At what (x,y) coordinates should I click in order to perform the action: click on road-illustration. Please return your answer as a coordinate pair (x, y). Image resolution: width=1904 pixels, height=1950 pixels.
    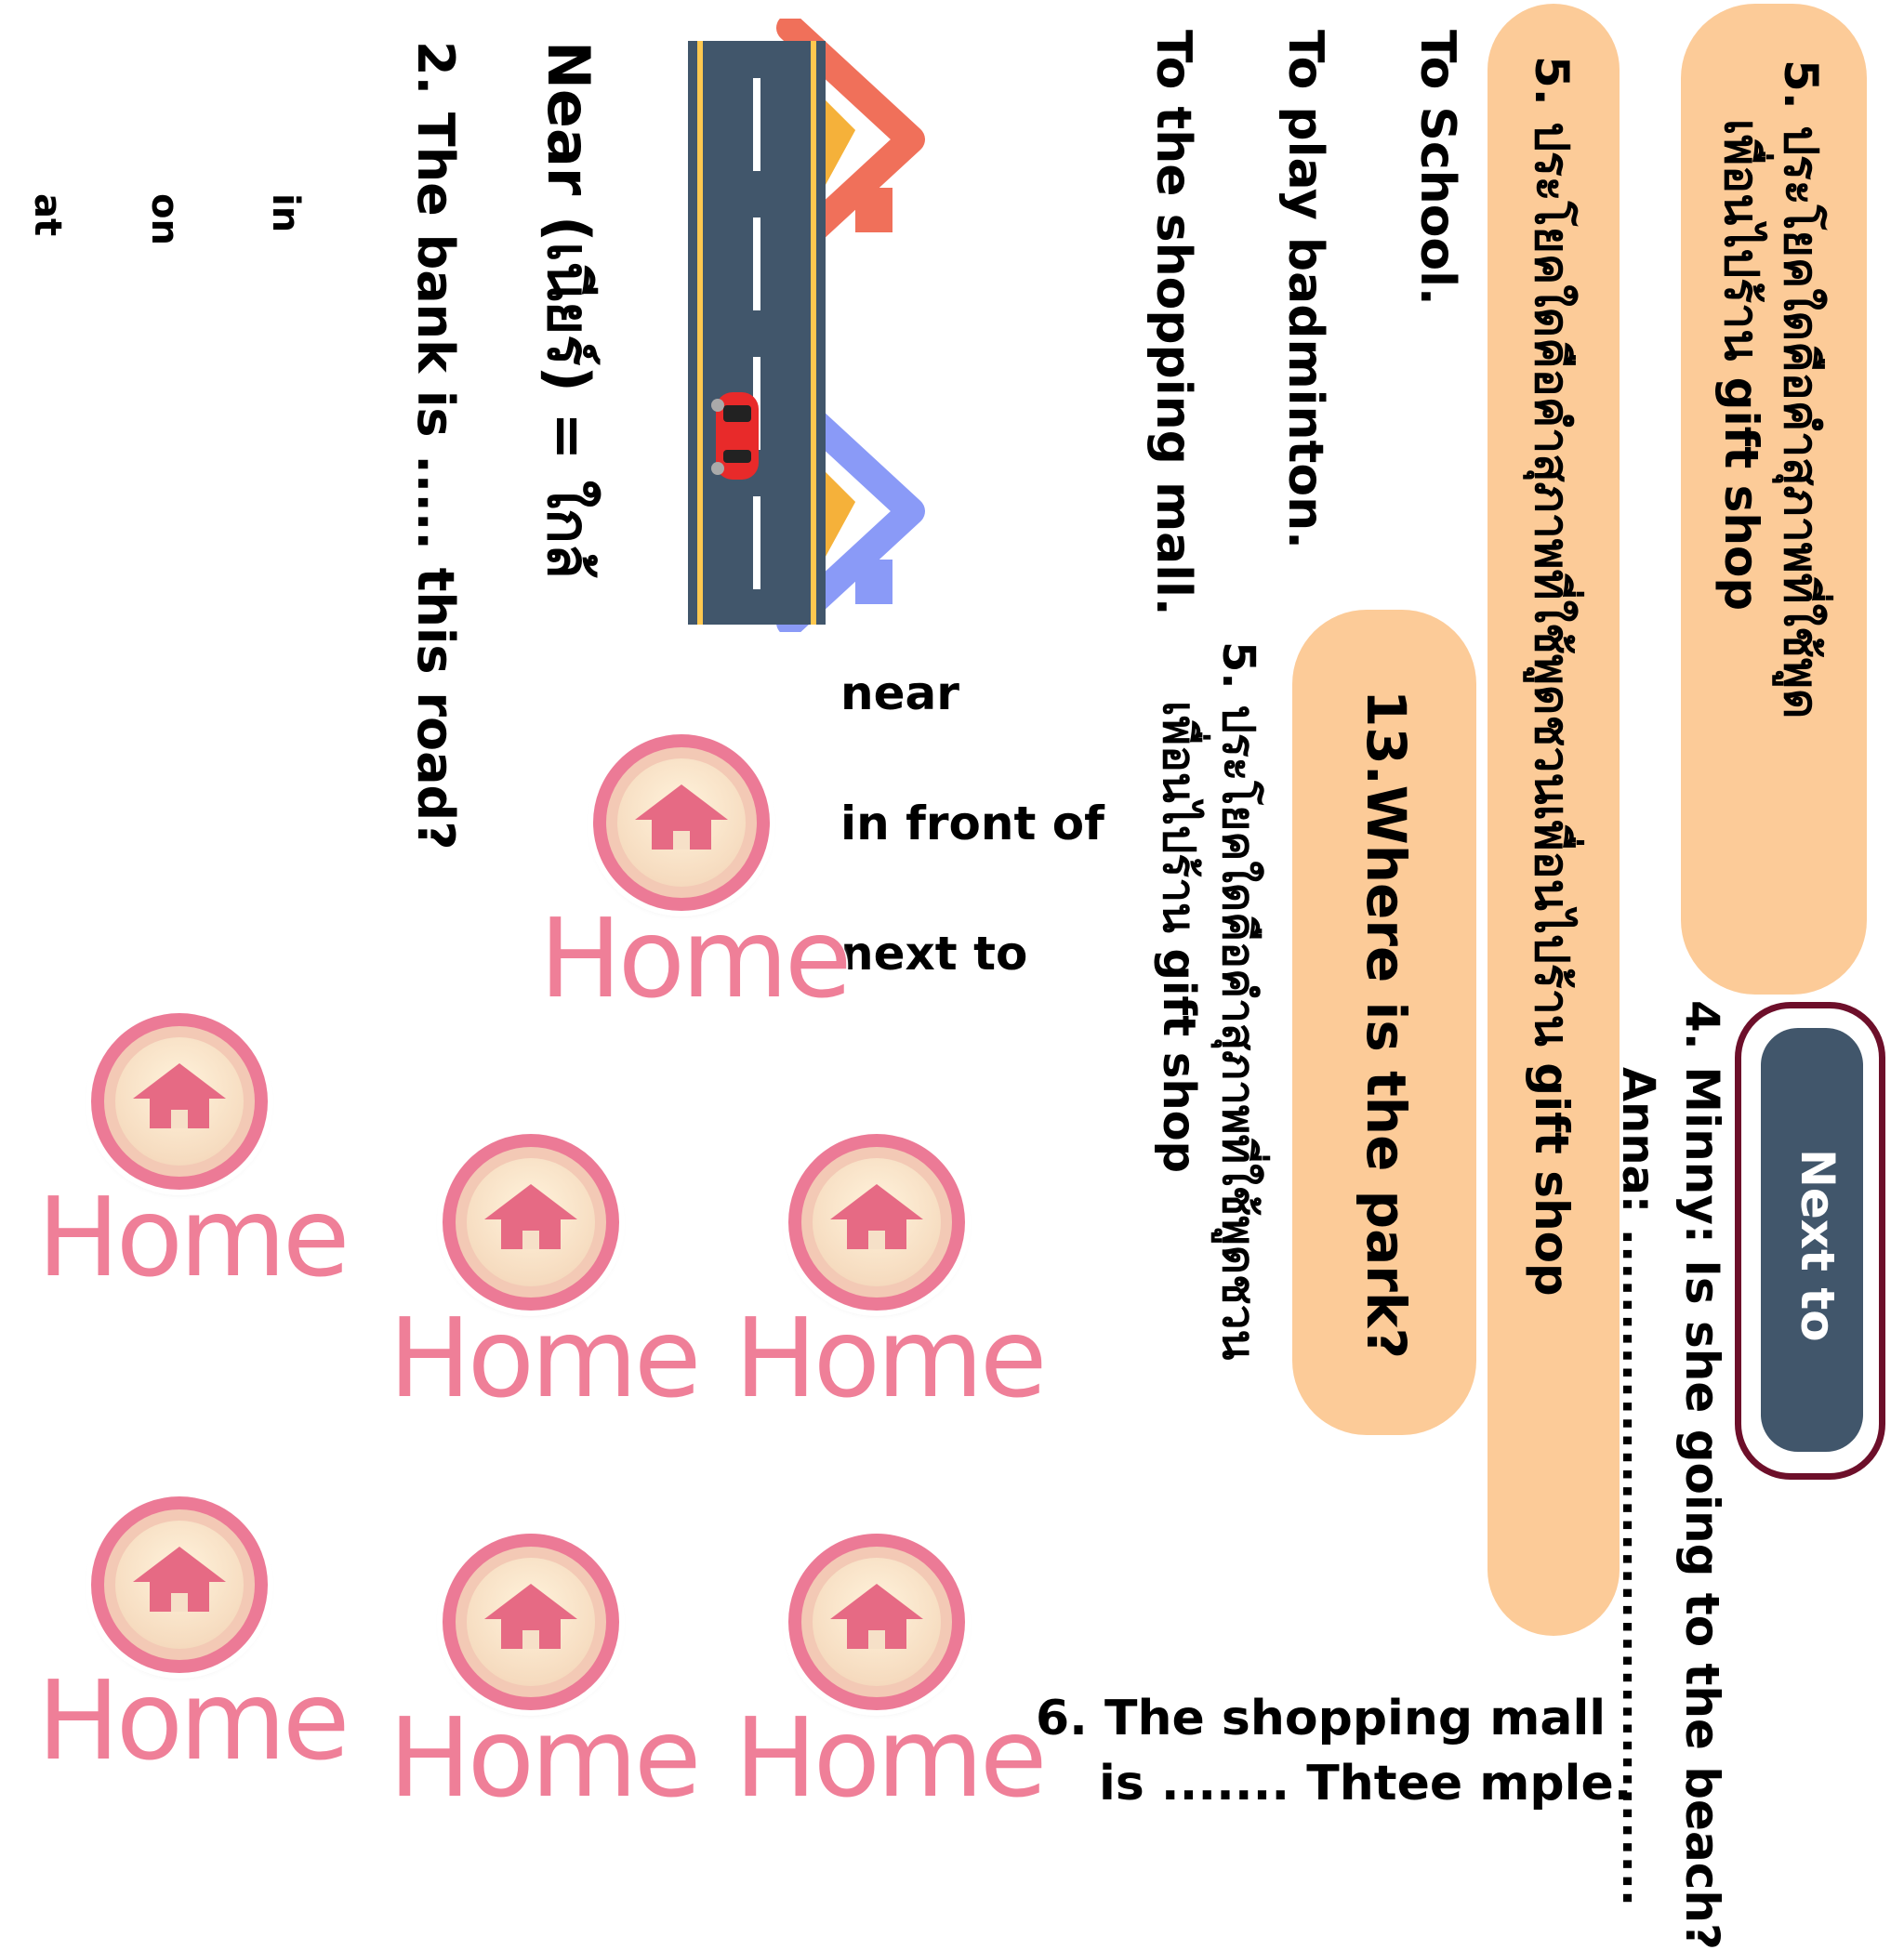
    Looking at the image, I should click on (757, 333).